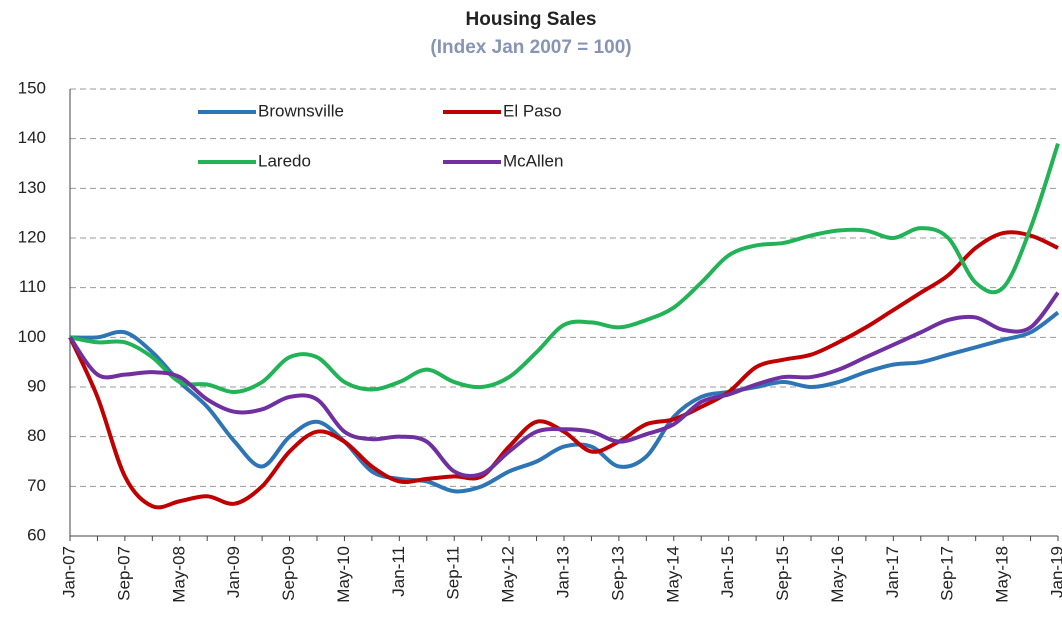 The width and height of the screenshot is (1062, 632). Describe the element at coordinates (36, 385) in the screenshot. I see `y-tick-label: 90` at that location.